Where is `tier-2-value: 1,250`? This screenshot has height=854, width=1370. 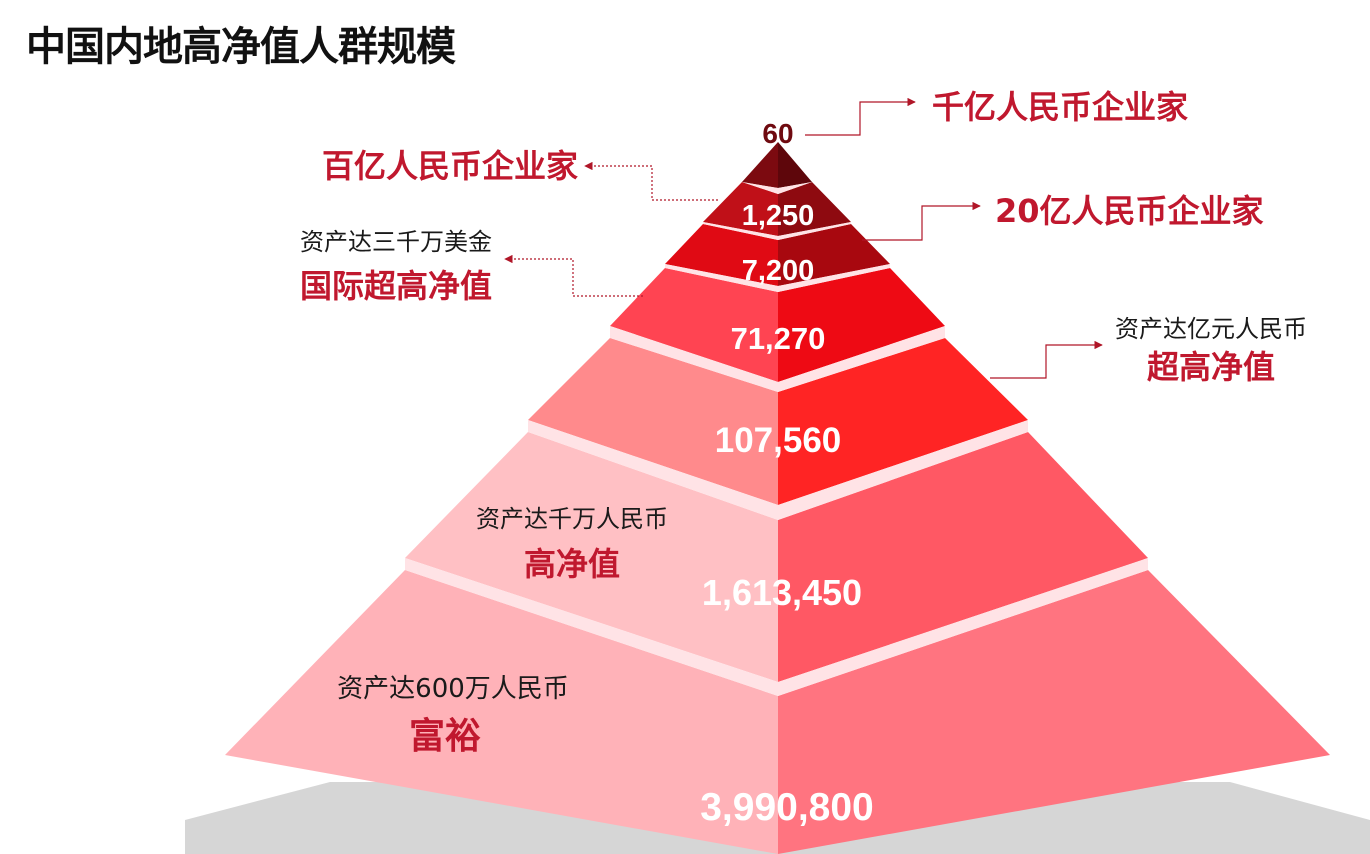 tier-2-value: 1,250 is located at coordinates (778, 216).